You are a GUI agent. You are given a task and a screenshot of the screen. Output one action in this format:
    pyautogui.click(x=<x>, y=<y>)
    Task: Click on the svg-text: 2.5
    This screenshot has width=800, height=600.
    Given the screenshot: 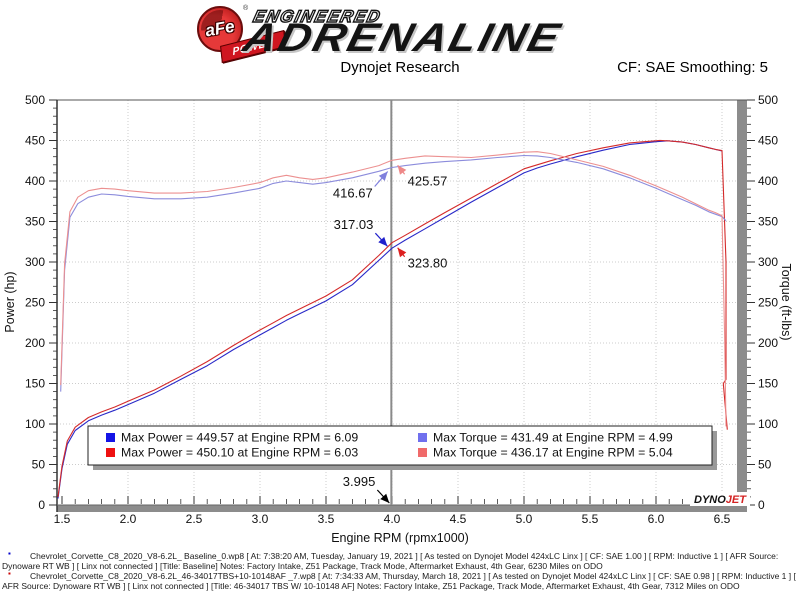 What is the action you would take?
    pyautogui.click(x=194, y=519)
    